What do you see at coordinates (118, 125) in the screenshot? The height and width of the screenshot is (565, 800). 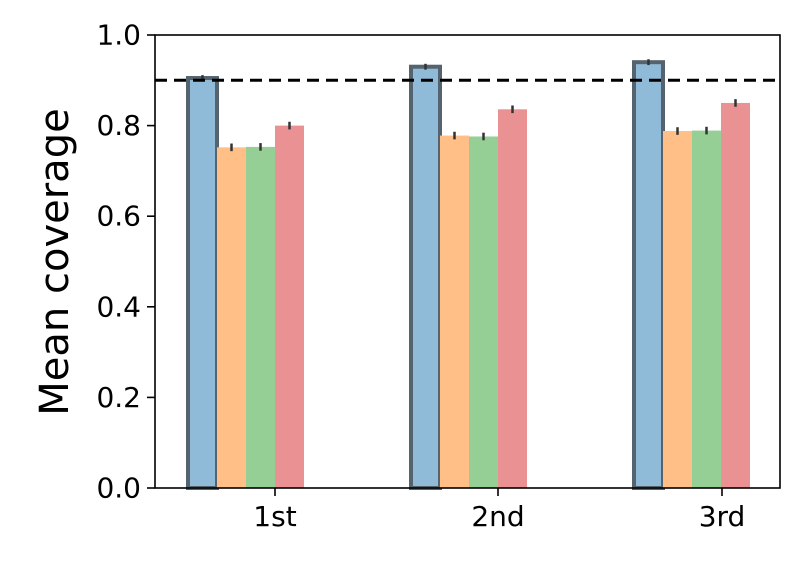 I see `y-tick-label: 0.8` at bounding box center [118, 125].